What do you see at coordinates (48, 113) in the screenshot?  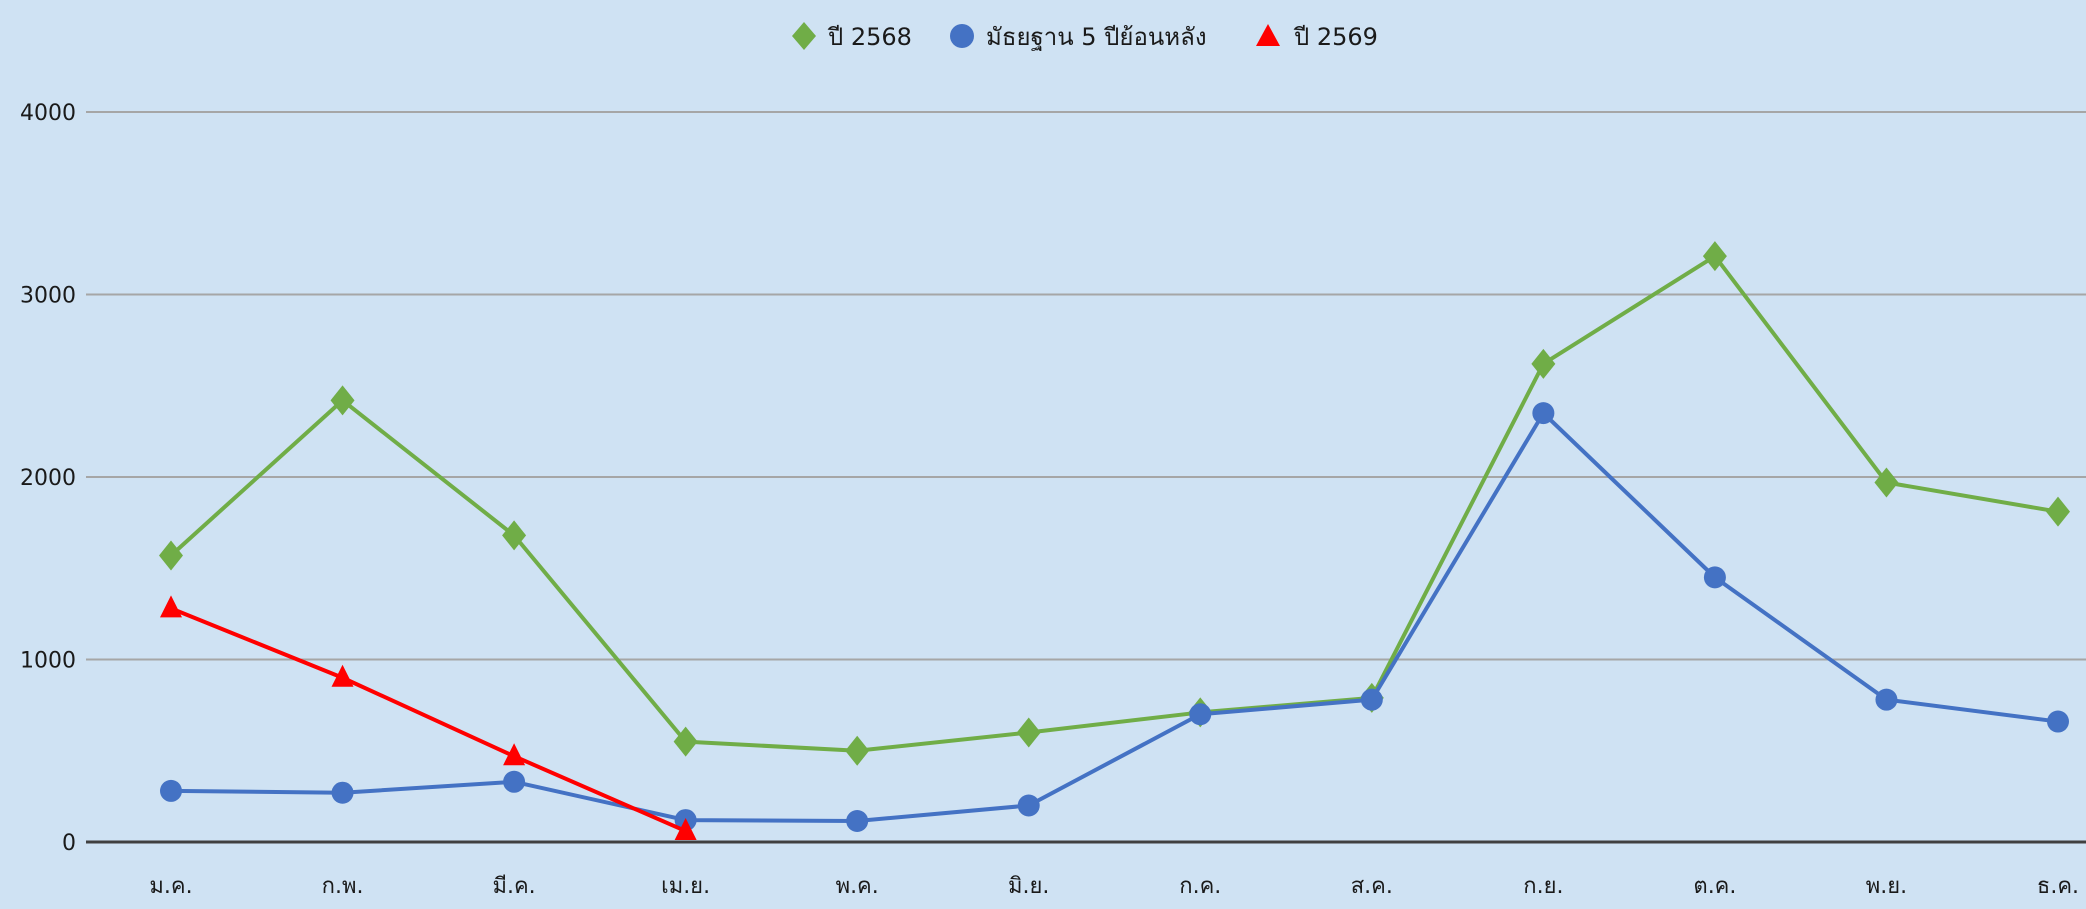 I see `y-tick-label: 4000` at bounding box center [48, 113].